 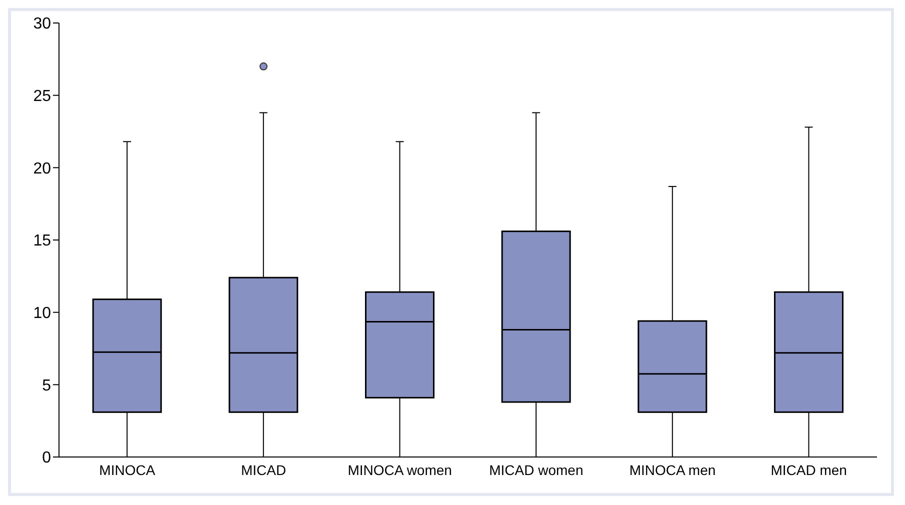 What do you see at coordinates (808, 470) in the screenshot?
I see `x-tick-label: MICAD men` at bounding box center [808, 470].